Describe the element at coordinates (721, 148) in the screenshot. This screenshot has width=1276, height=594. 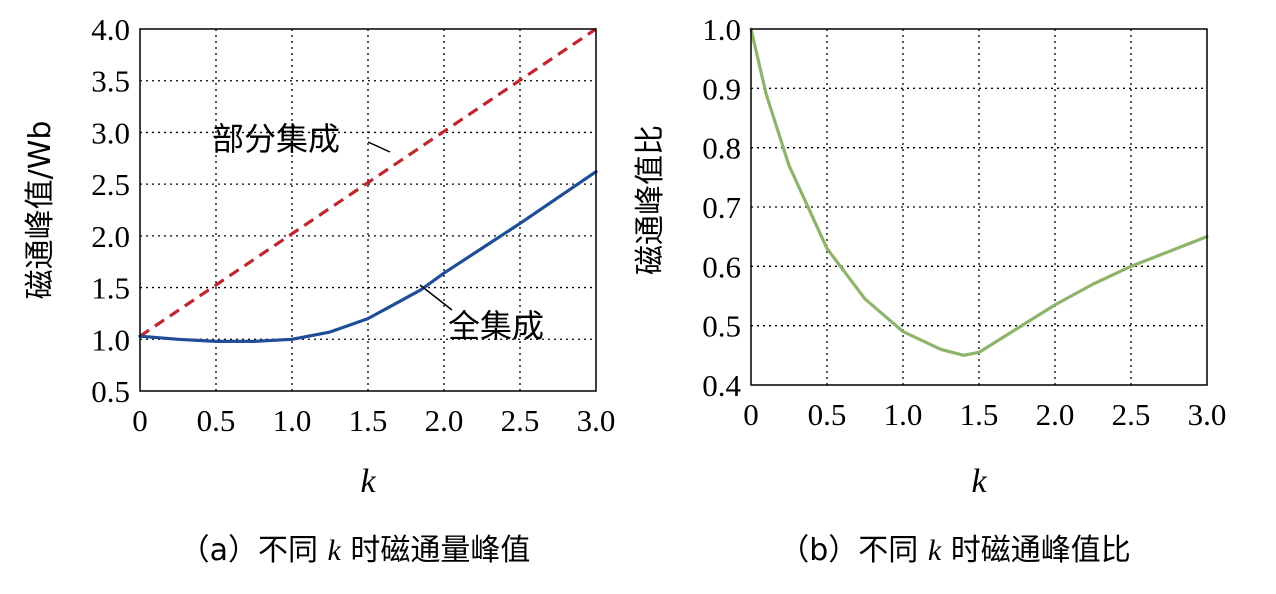
I see `y-tick-label-b-4: 0.8` at that location.